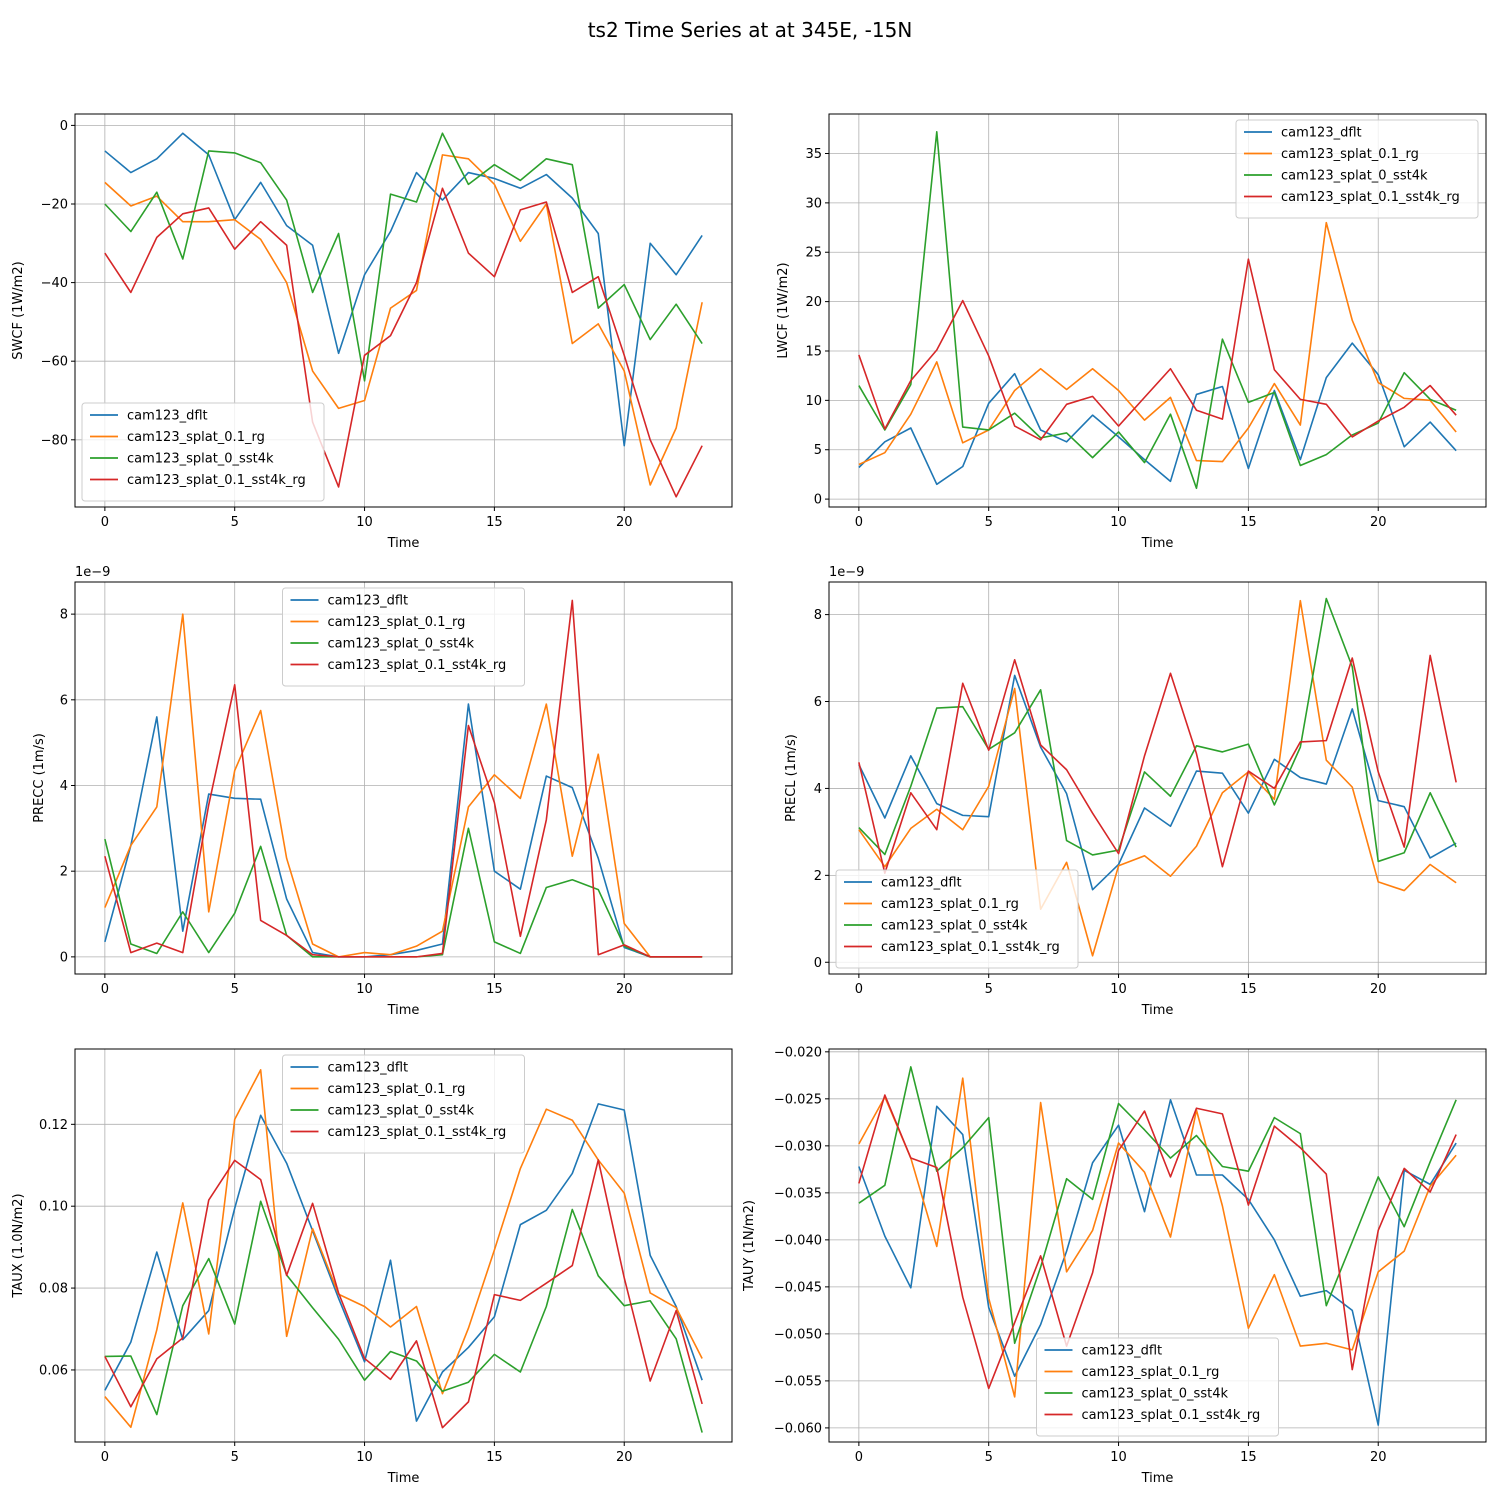 The width and height of the screenshot is (1500, 1500). I want to click on tauy-ytick-label-7: −0.055, so click(798, 1381).